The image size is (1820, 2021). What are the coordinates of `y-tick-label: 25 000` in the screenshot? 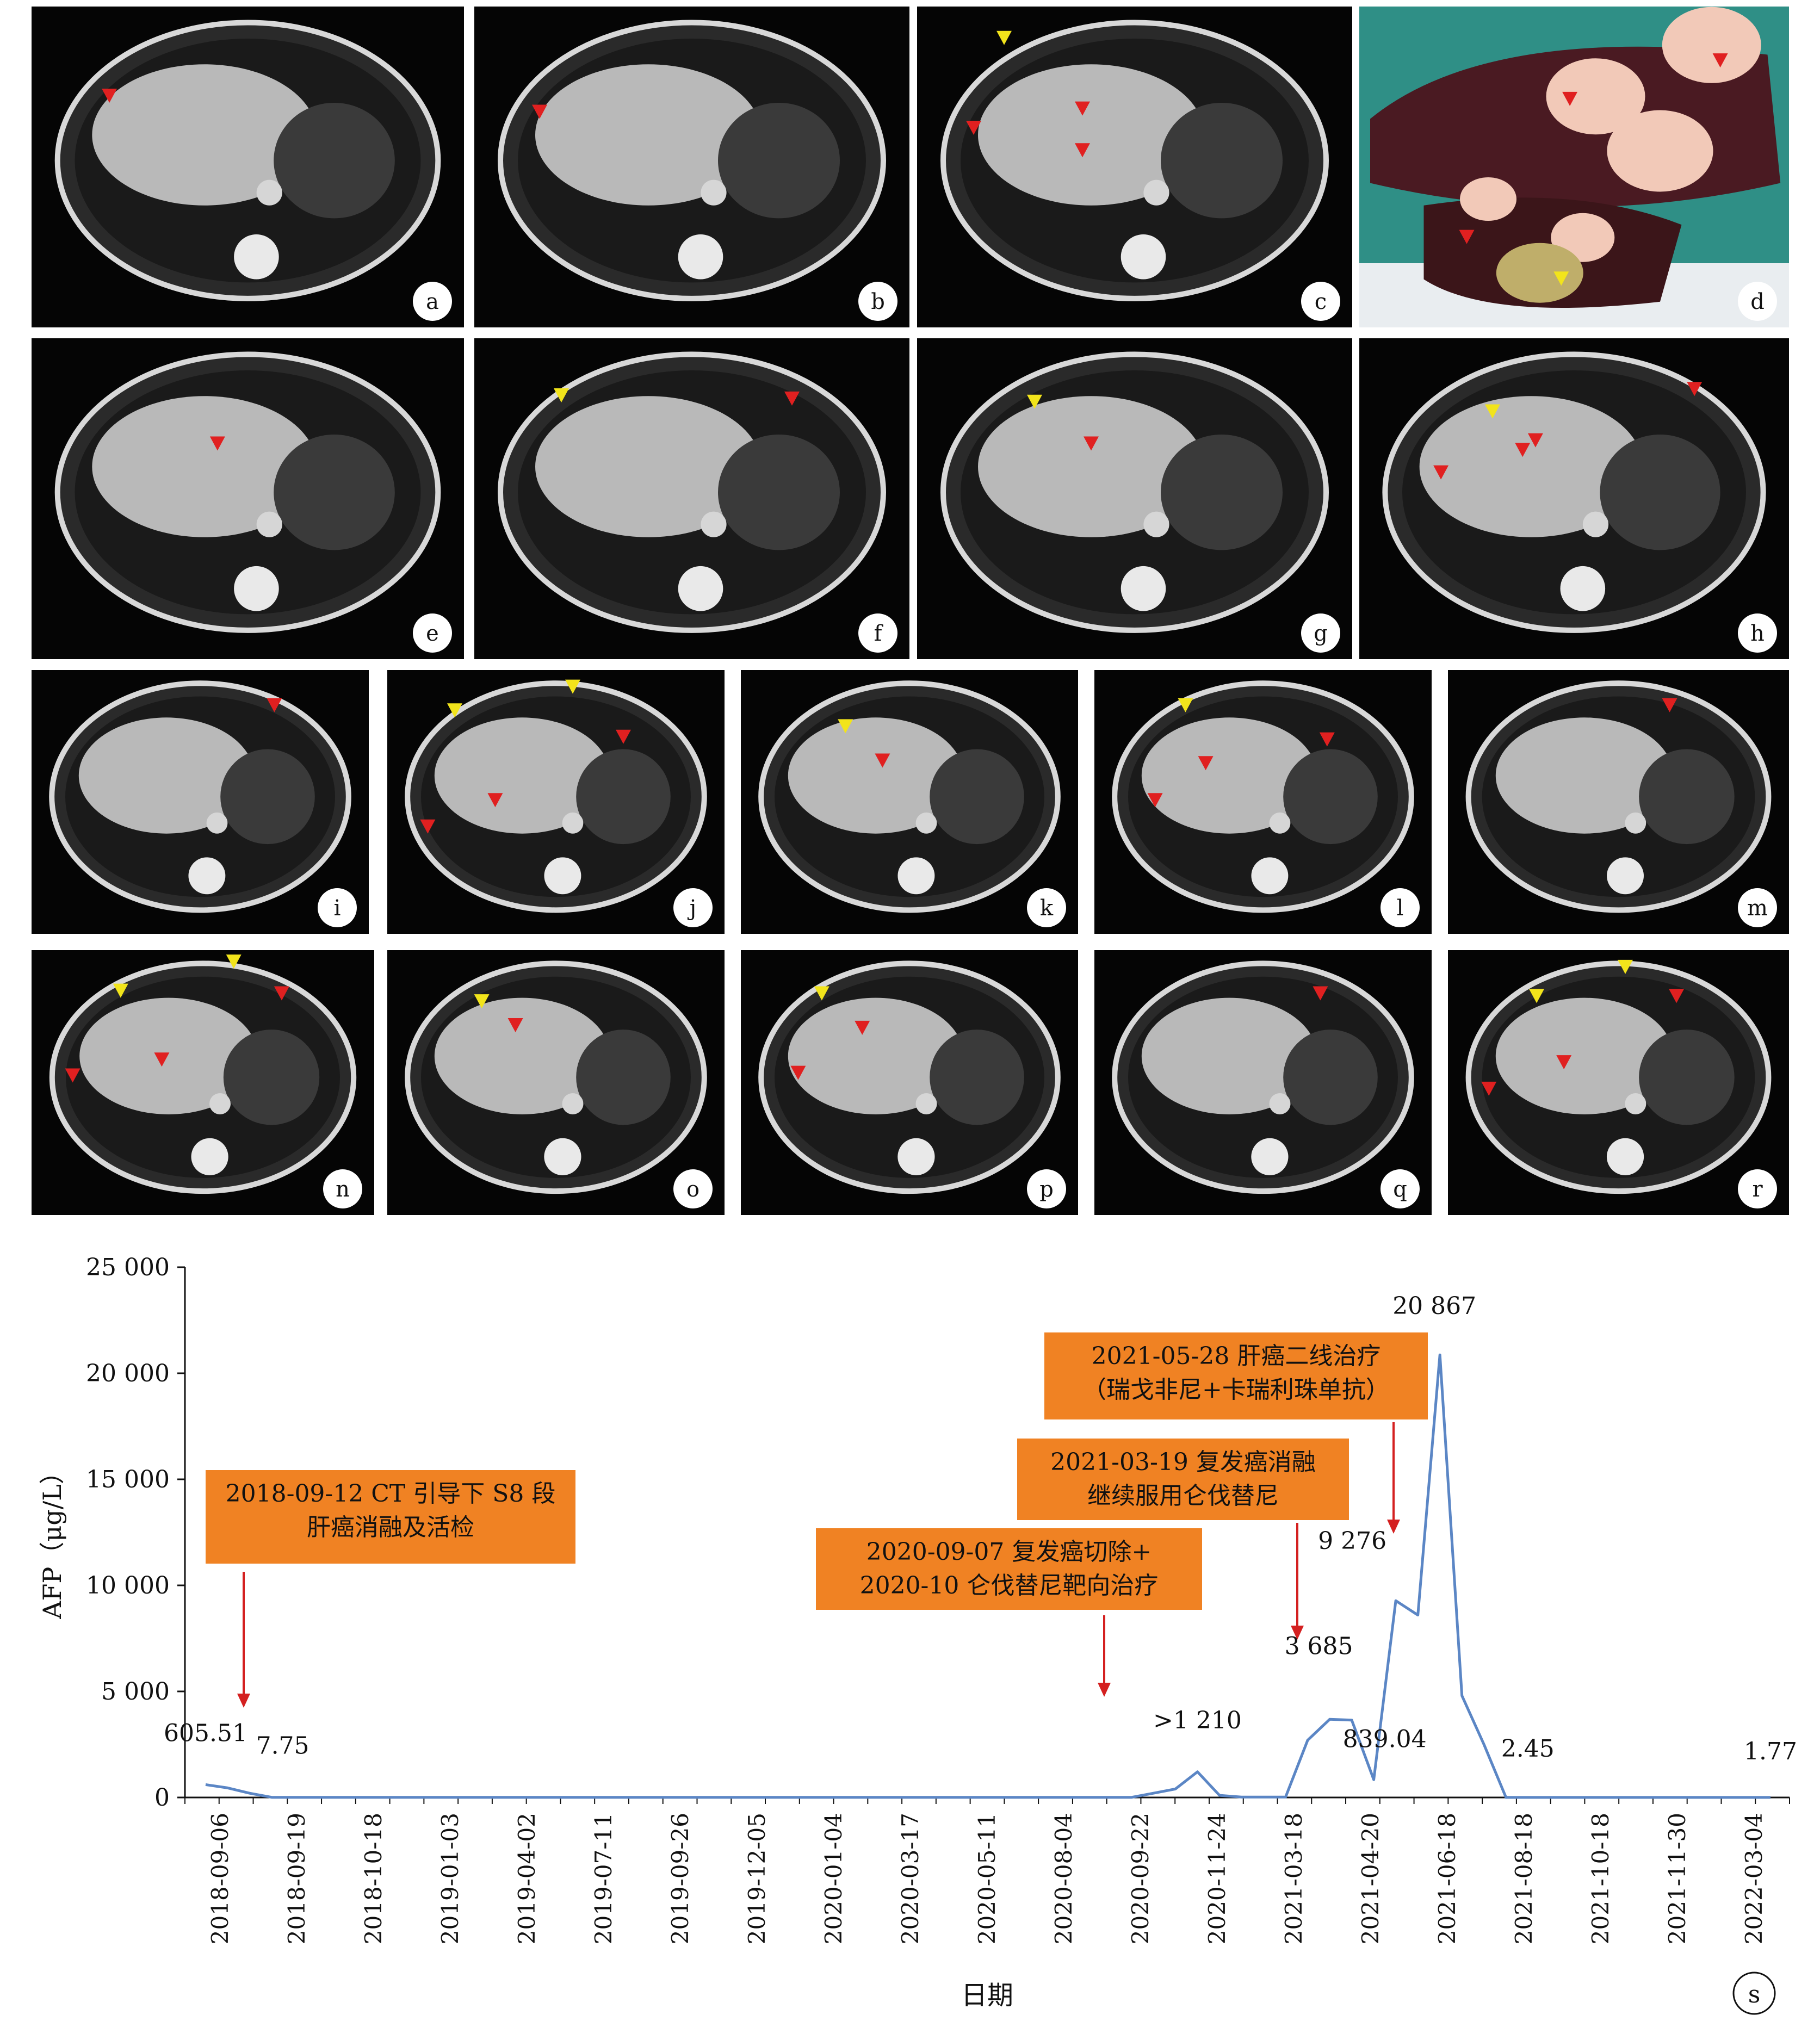 It's located at (128, 1267).